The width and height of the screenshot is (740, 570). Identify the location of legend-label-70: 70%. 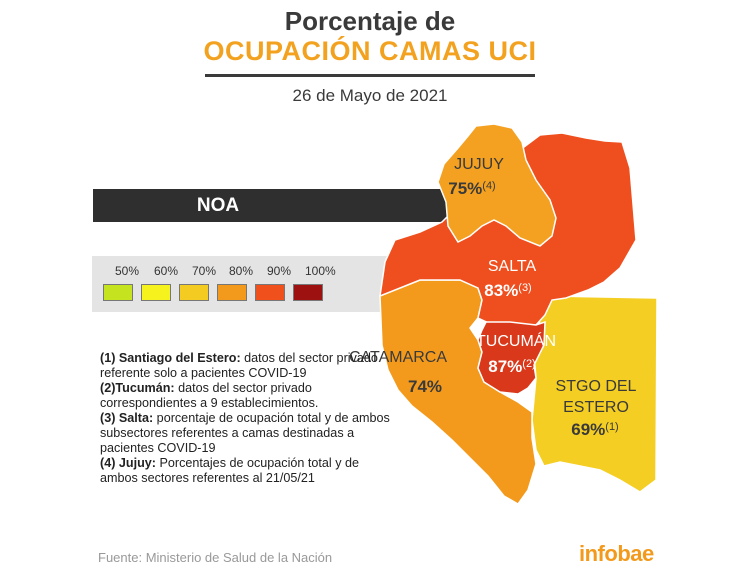
(204, 271).